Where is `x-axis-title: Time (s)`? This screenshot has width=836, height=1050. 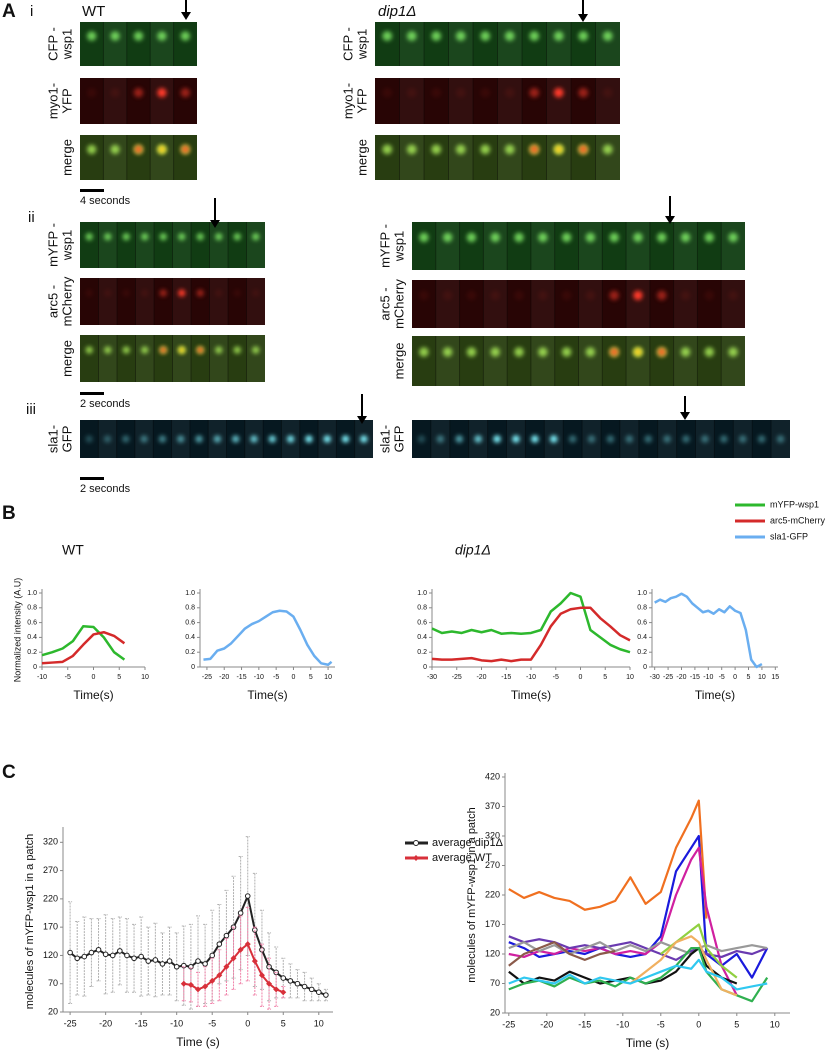
x-axis-title: Time (s) is located at coordinates (198, 1042).